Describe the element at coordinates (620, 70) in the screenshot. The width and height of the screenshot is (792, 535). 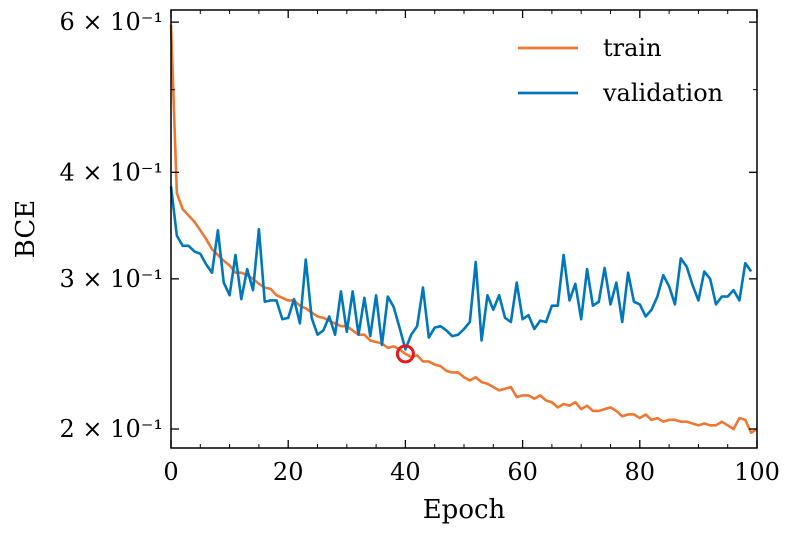
I see `legend: train validation` at that location.